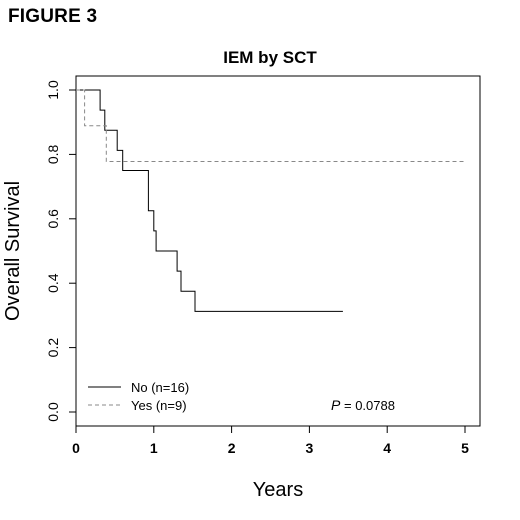 The height and width of the screenshot is (520, 520). What do you see at coordinates (369, 405) in the screenshot?
I see `p-value-text: = 0.0788` at bounding box center [369, 405].